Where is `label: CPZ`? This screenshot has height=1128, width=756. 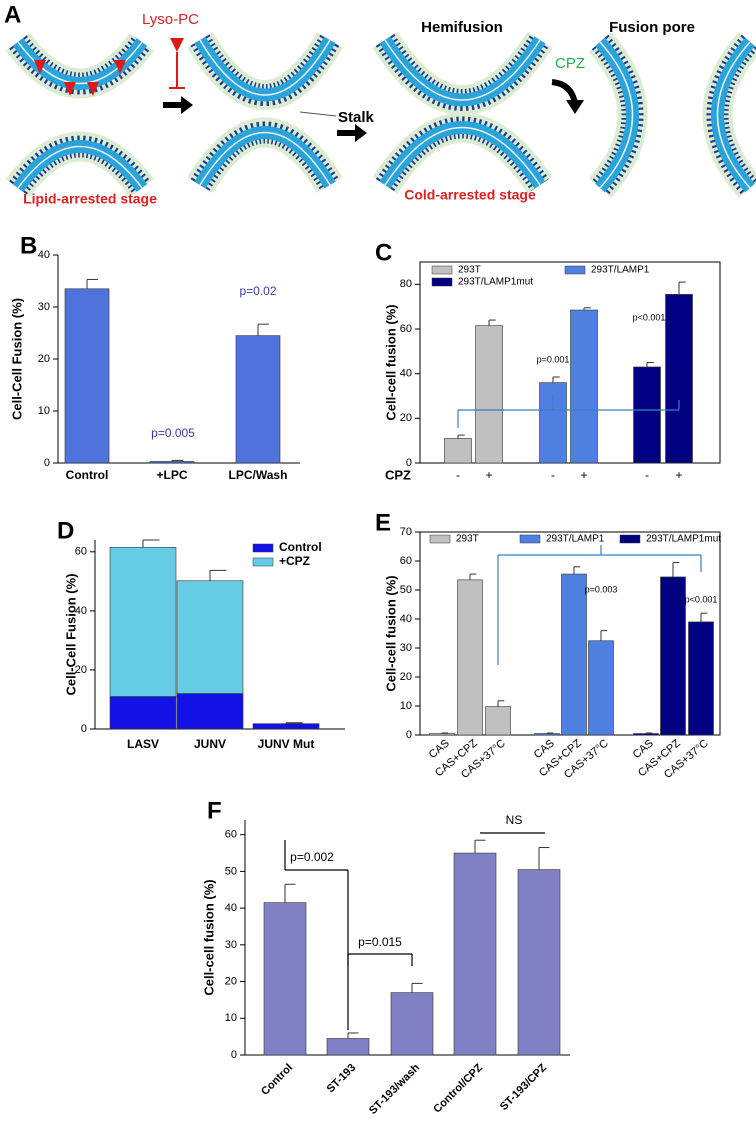 label: CPZ is located at coordinates (570, 63).